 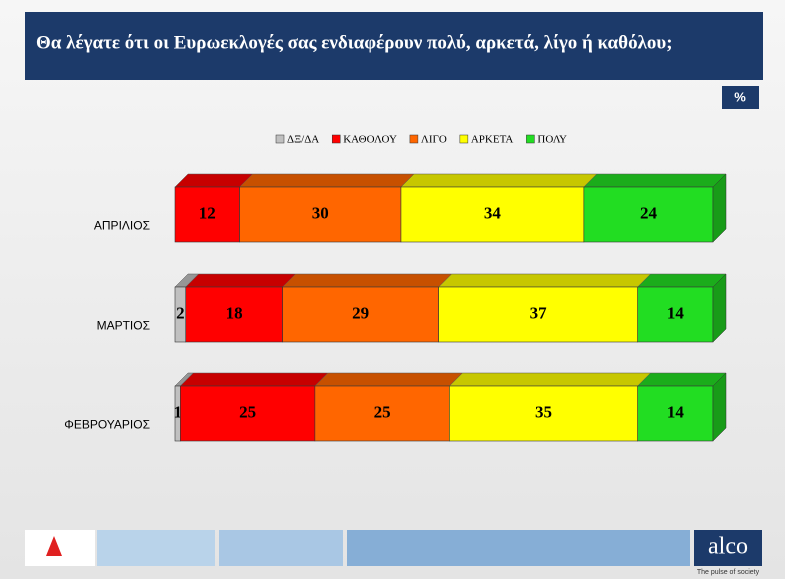 I want to click on value-label: 18, so click(x=234, y=312).